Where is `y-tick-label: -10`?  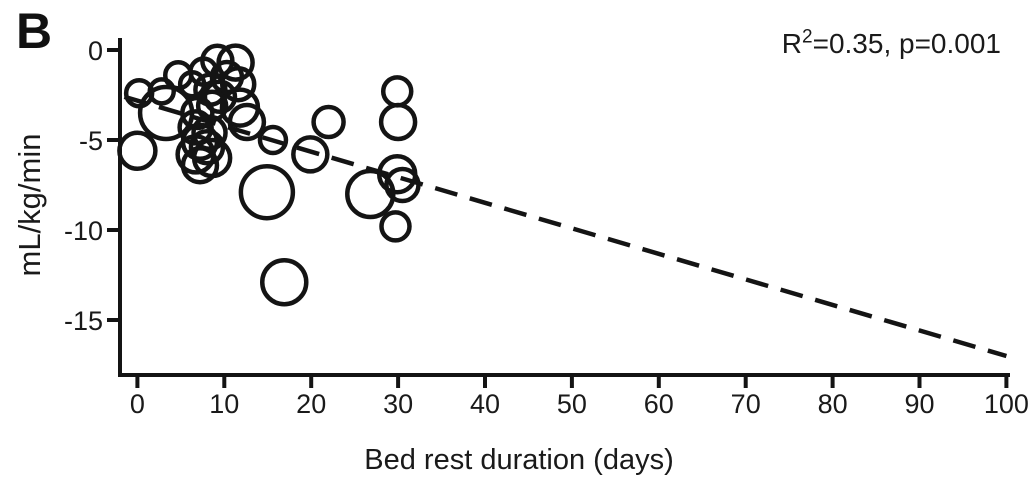
y-tick-label: -10 is located at coordinates (83, 231).